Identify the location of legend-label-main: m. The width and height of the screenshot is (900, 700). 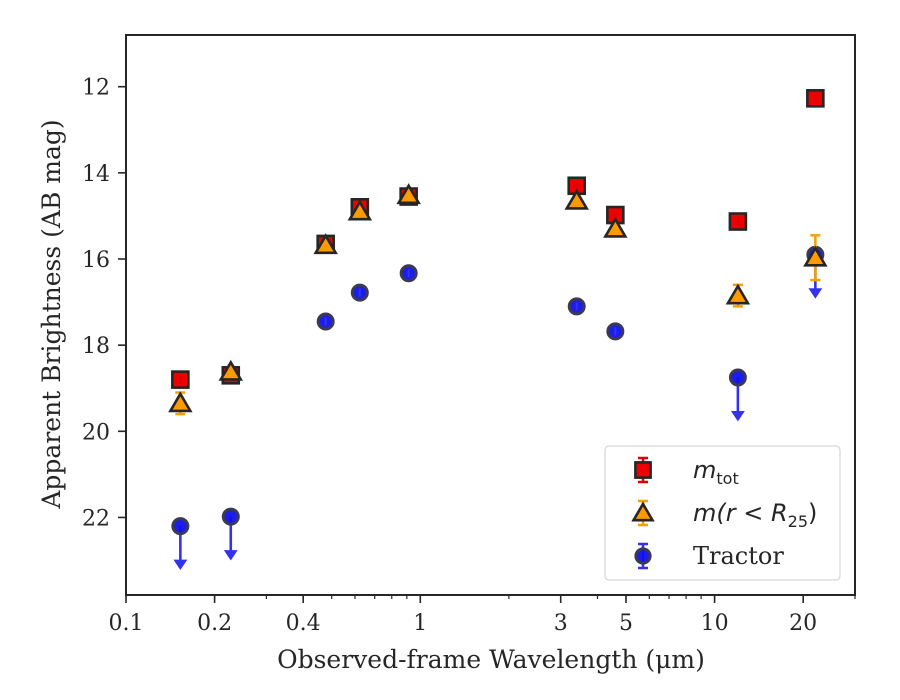
(704, 470).